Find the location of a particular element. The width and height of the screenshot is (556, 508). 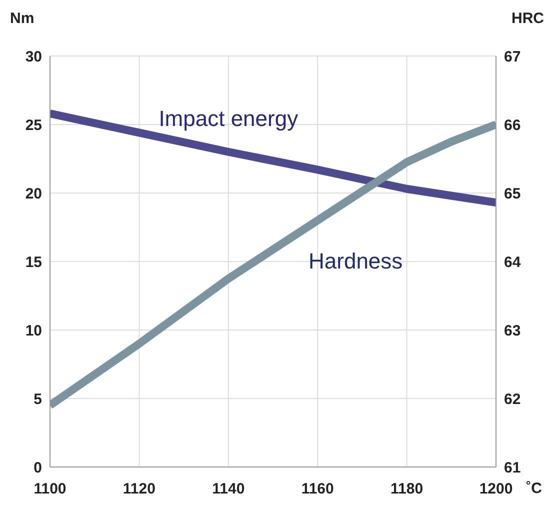

x-tick-label: 1120 is located at coordinates (139, 489).